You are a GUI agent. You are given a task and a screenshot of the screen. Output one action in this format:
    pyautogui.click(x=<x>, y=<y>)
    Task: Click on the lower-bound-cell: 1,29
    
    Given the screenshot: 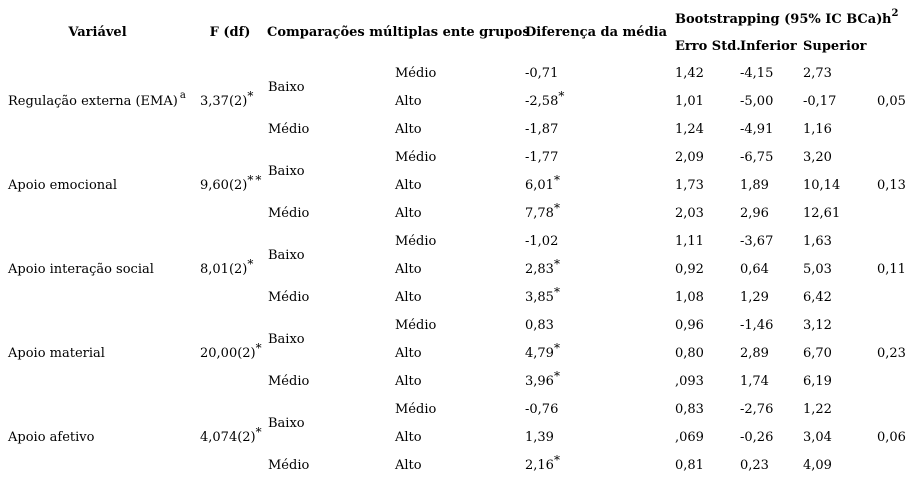 What is the action you would take?
    pyautogui.click(x=754, y=297)
    